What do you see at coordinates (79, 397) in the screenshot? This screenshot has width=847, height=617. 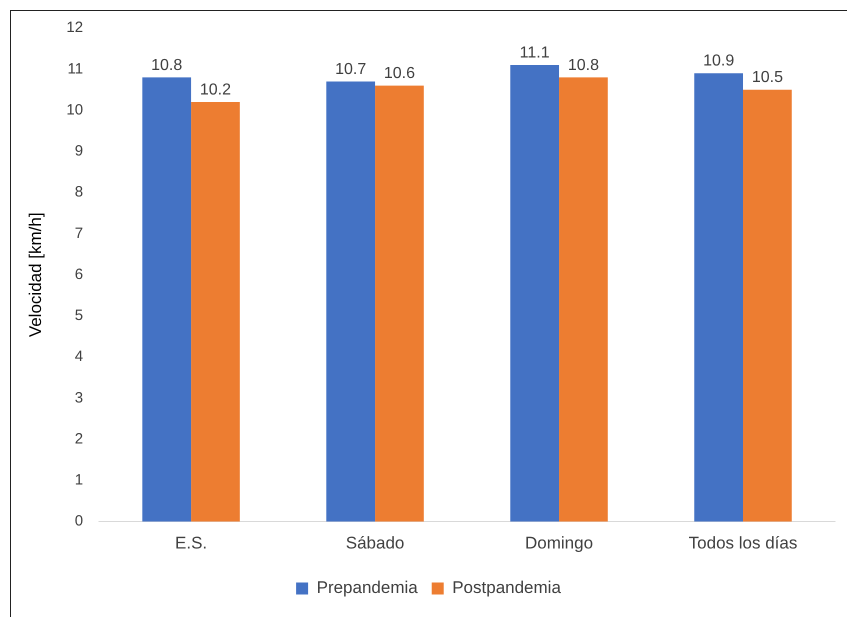 I see `y-tick-label: 3` at bounding box center [79, 397].